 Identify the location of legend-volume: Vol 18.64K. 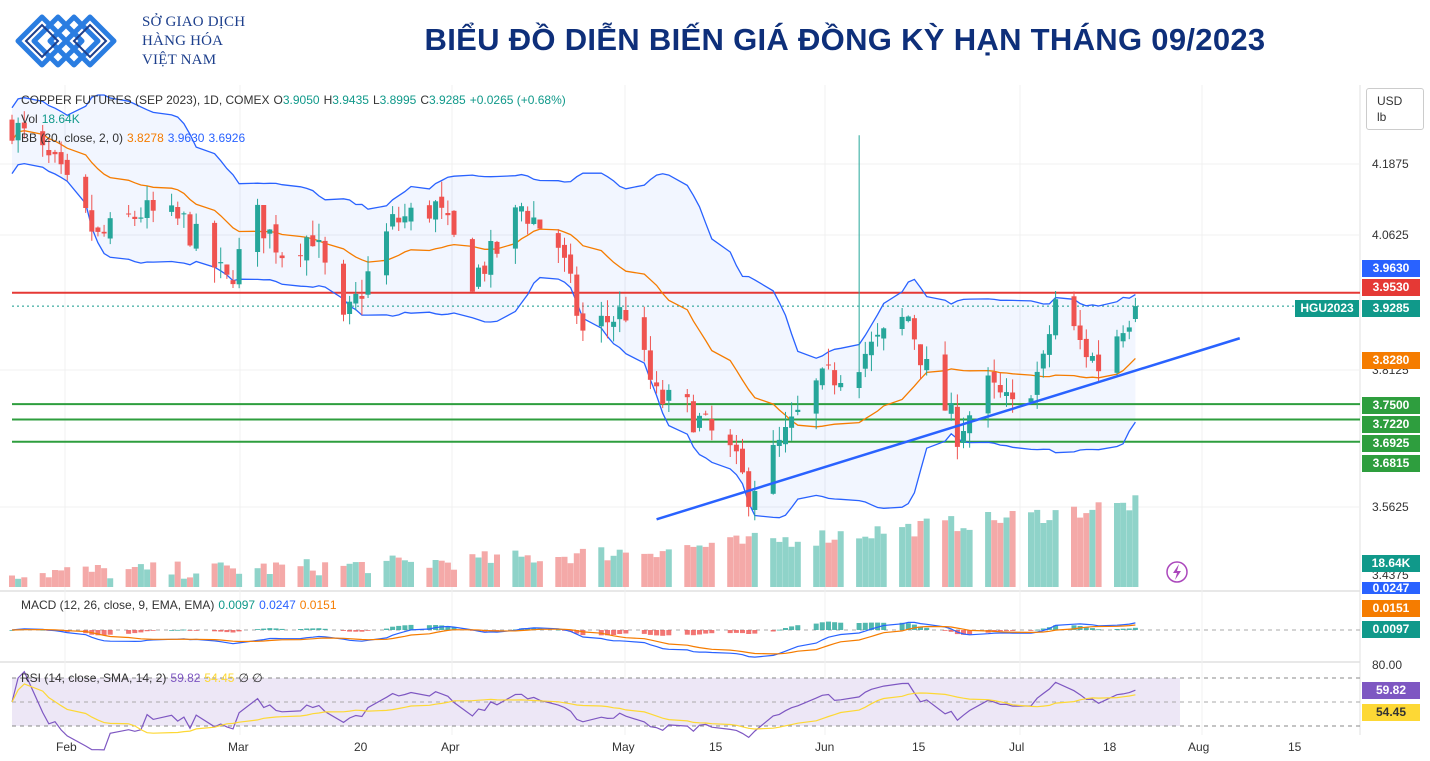
(52, 119).